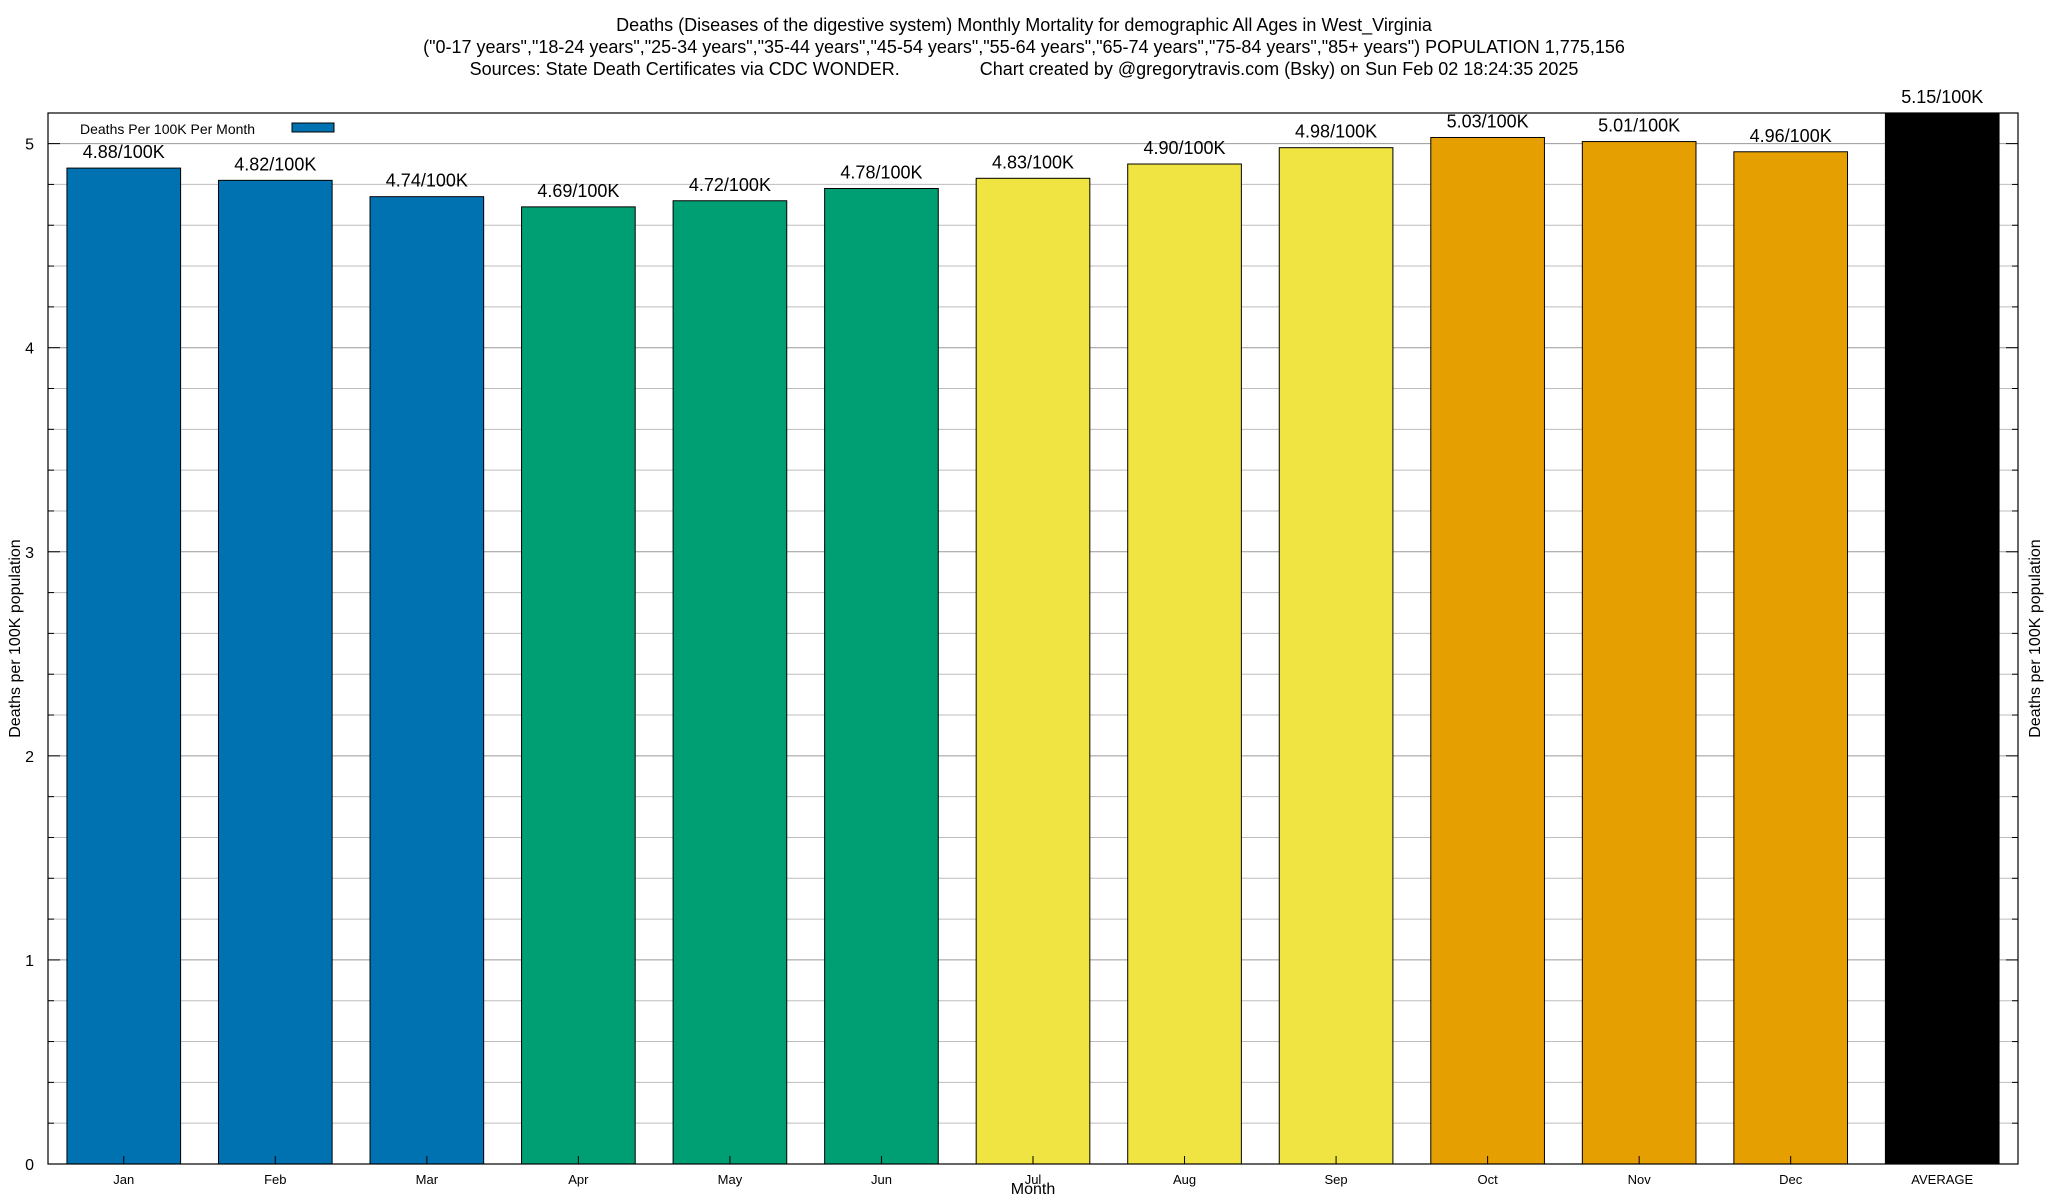  I want to click on bar-jun, so click(881, 676).